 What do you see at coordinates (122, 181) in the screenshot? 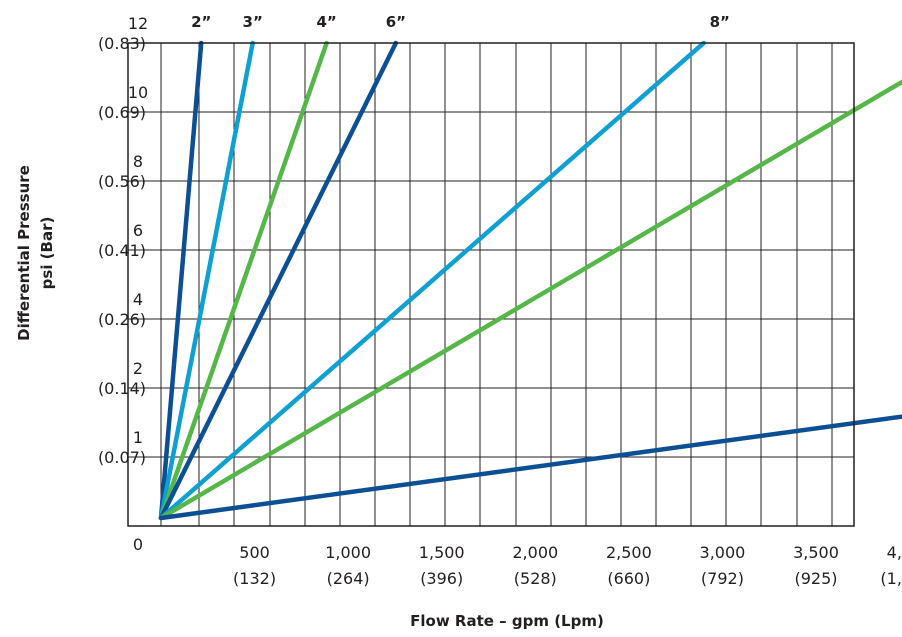
I see `y-tick-sublabel: (0.56)` at bounding box center [122, 181].